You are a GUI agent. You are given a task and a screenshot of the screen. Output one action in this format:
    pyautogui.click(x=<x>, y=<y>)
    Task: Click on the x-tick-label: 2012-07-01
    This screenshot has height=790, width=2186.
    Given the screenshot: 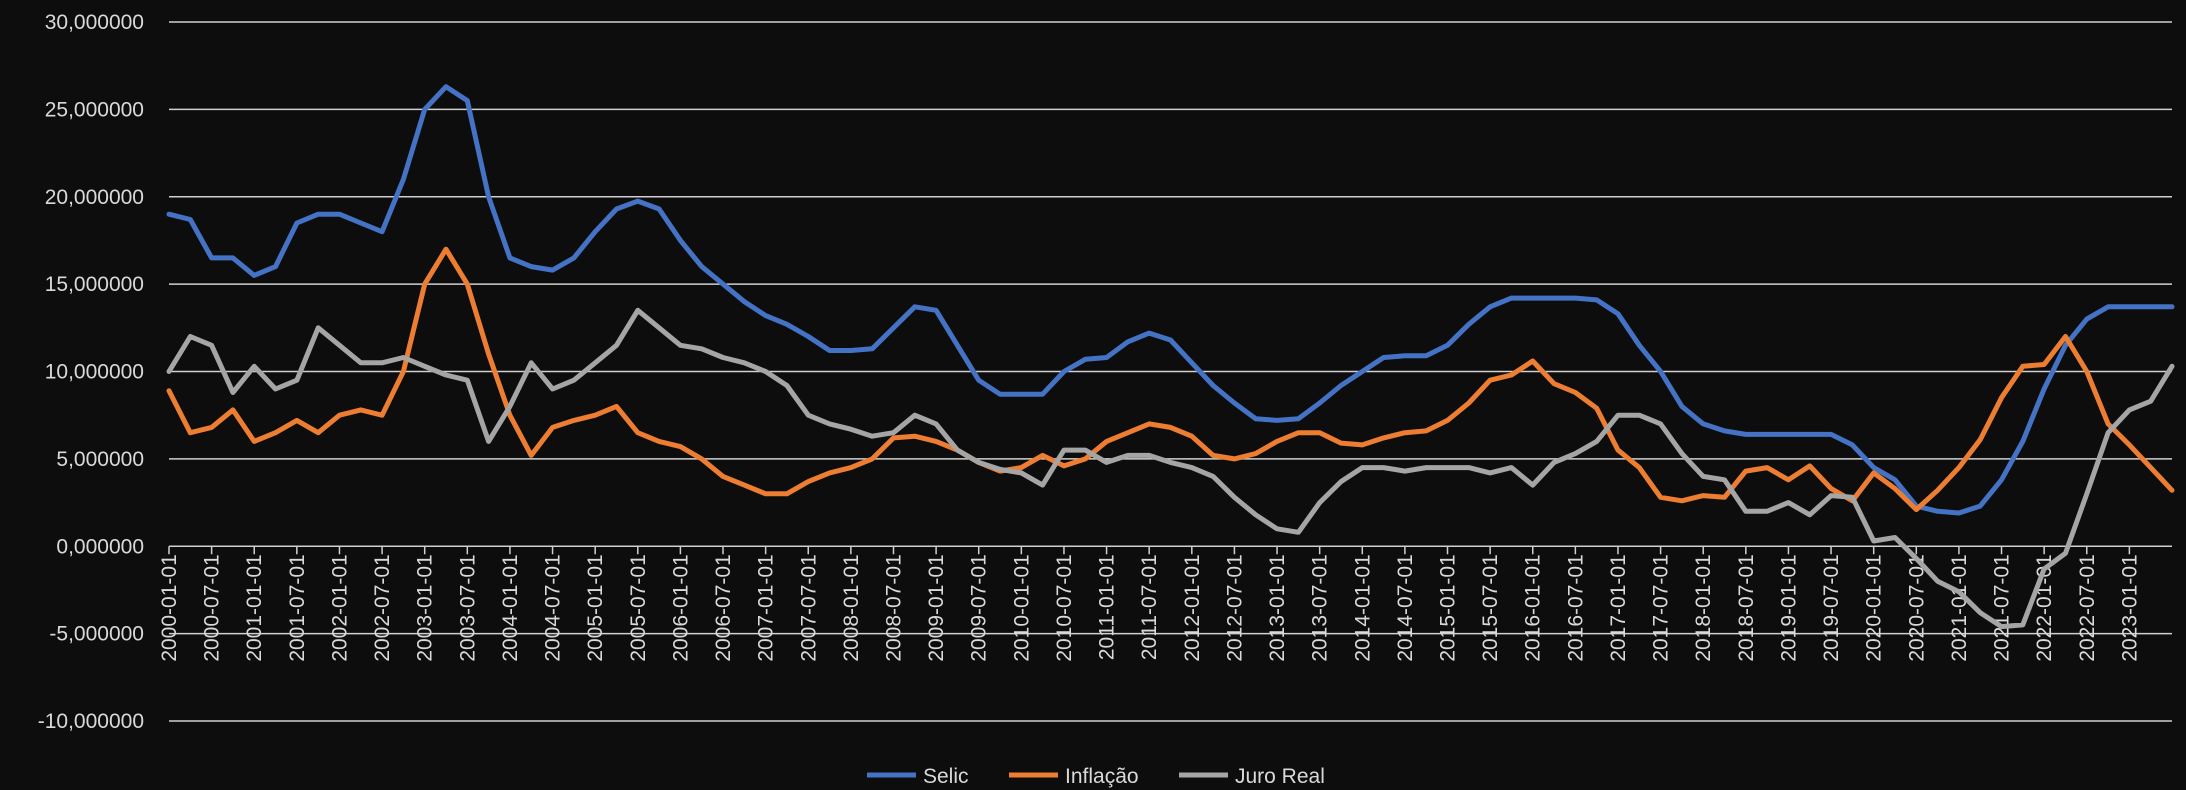 What is the action you would take?
    pyautogui.click(x=1234, y=607)
    